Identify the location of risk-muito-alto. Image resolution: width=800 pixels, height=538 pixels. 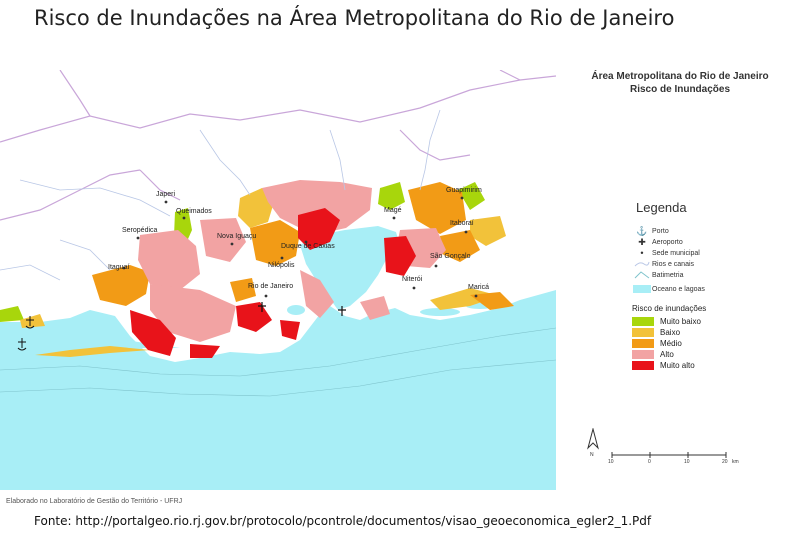
(273, 283).